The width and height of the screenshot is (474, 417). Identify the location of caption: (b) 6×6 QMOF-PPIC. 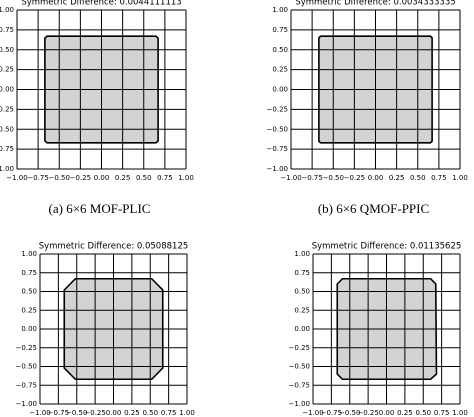
(373, 208).